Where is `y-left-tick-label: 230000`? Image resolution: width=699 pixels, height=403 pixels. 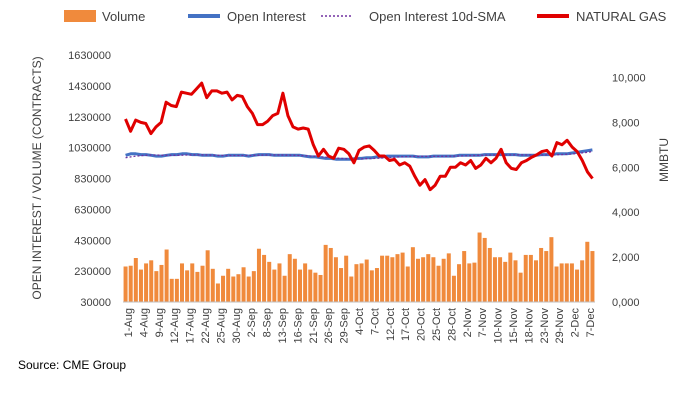 y-left-tick-label: 230000 is located at coordinates (92, 272).